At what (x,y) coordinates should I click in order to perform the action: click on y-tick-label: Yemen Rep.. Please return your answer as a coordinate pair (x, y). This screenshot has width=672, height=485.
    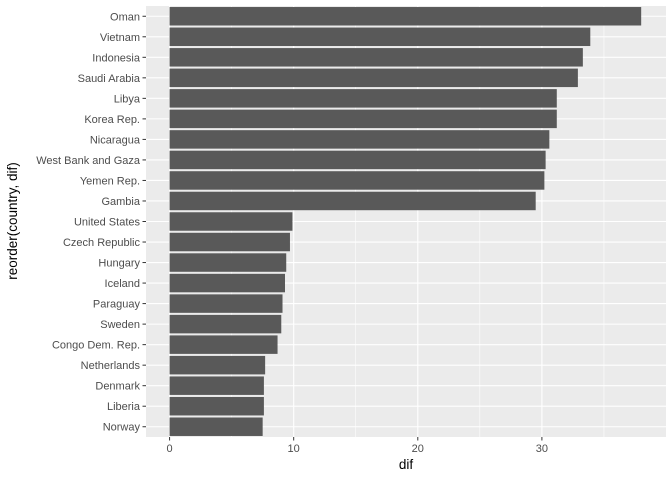
    Looking at the image, I should click on (110, 181).